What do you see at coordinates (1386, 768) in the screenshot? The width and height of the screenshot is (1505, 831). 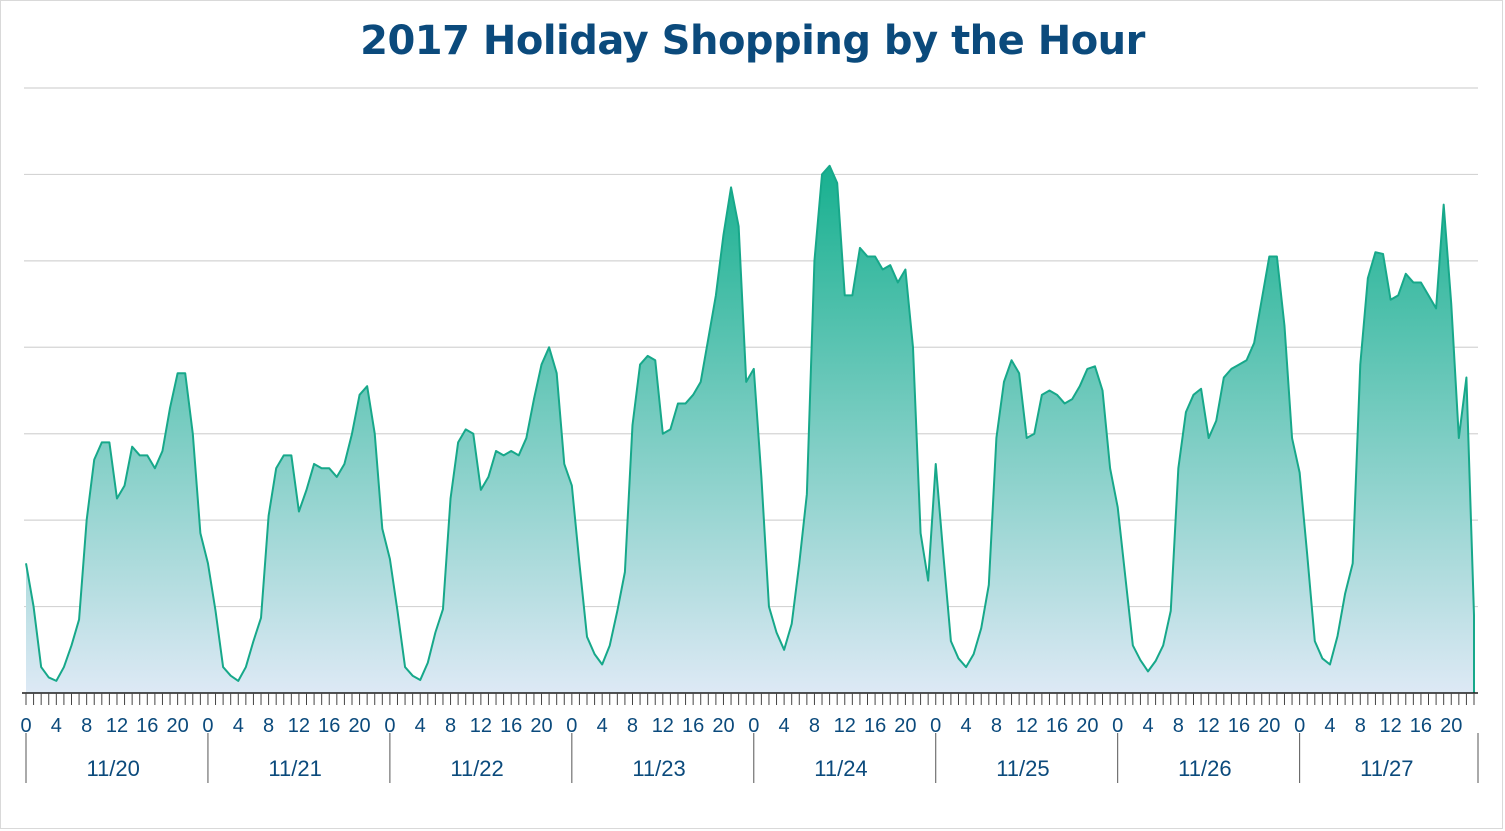 I see `day-label: 11/27` at bounding box center [1386, 768].